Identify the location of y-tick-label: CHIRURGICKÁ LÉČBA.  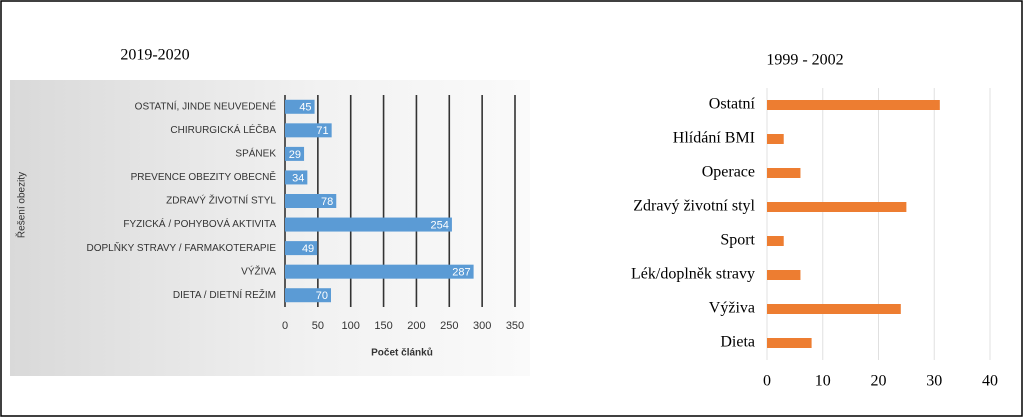
(223, 129).